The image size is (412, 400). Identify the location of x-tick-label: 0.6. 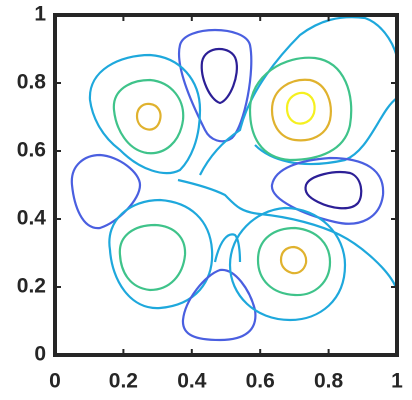
(260, 381).